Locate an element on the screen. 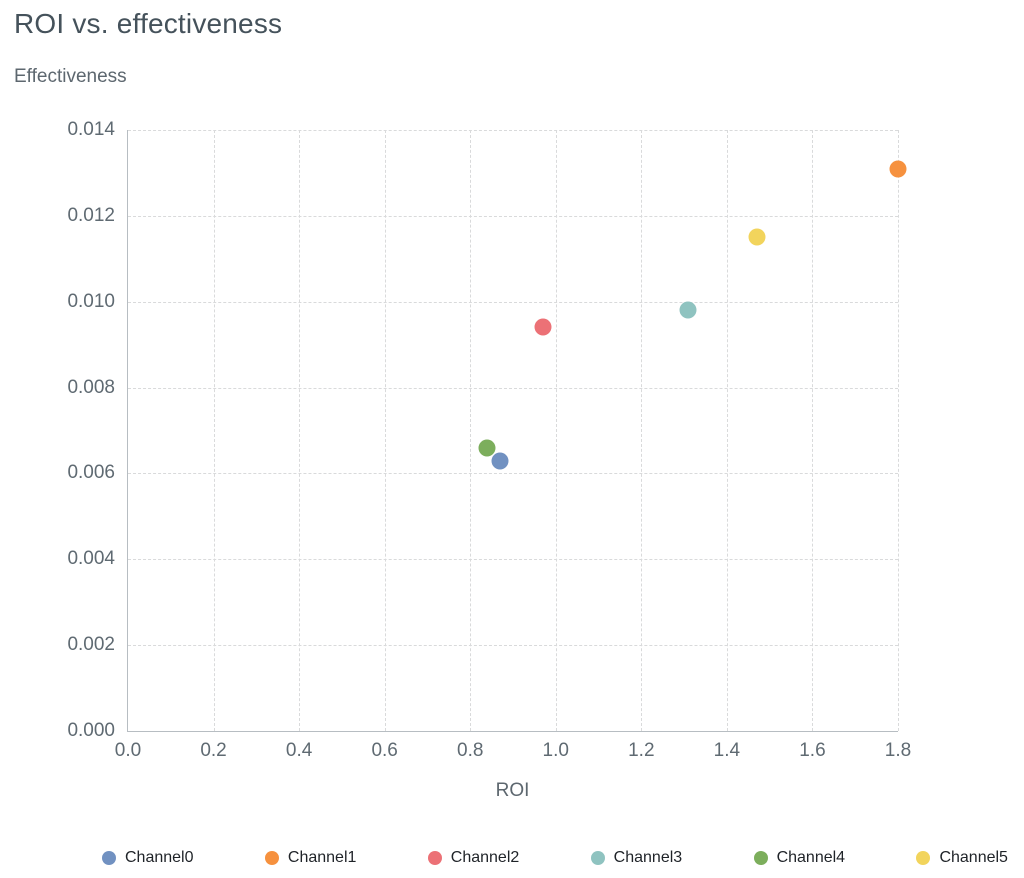 This screenshot has height=878, width=1024. y-tick-label: 0.000 is located at coordinates (91, 730).